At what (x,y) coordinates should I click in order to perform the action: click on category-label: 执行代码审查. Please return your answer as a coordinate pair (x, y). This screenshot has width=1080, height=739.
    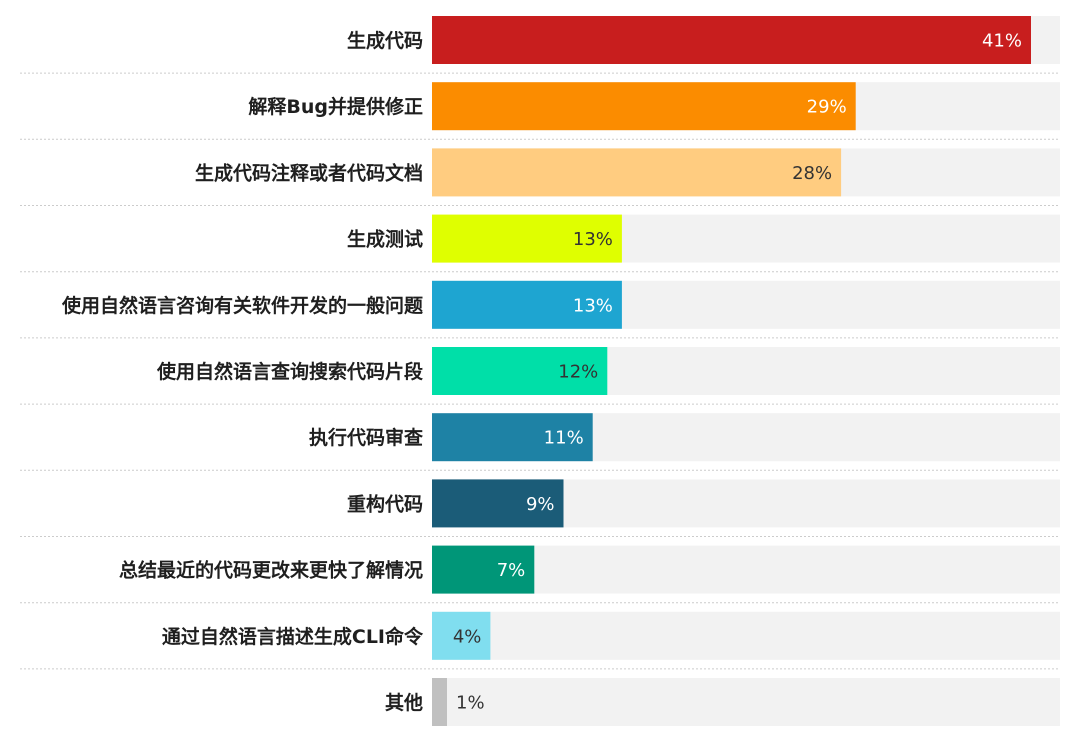
    Looking at the image, I should click on (366, 437).